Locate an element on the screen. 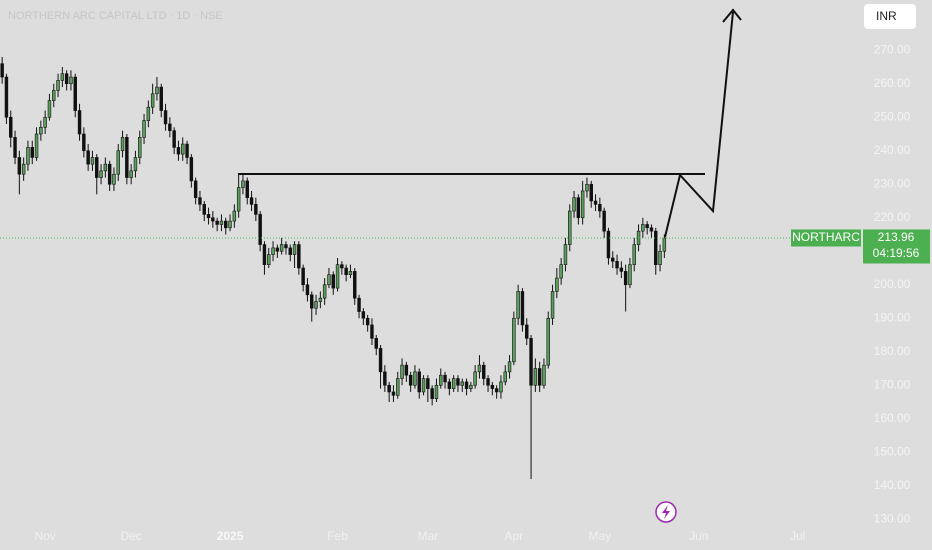  currency: INR is located at coordinates (886, 16).